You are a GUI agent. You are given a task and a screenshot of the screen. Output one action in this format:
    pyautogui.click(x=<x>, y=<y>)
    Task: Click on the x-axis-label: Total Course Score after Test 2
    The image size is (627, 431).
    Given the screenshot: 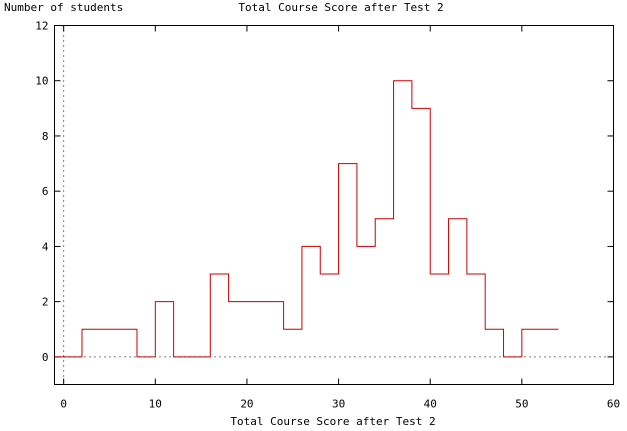 What is the action you would take?
    pyautogui.click(x=332, y=421)
    